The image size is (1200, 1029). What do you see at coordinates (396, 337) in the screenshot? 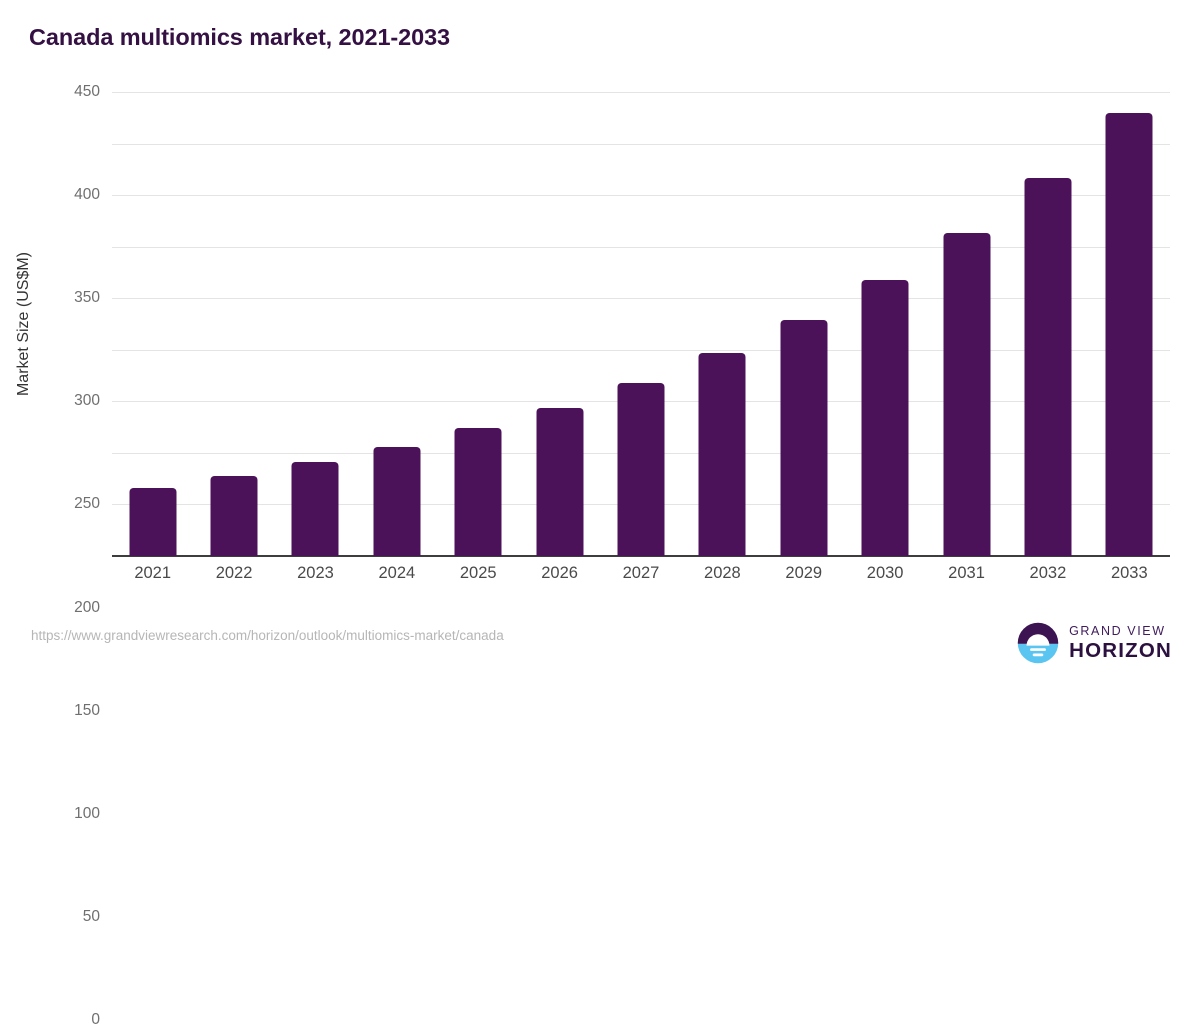
I see `bar-group: 2024` at bounding box center [396, 337].